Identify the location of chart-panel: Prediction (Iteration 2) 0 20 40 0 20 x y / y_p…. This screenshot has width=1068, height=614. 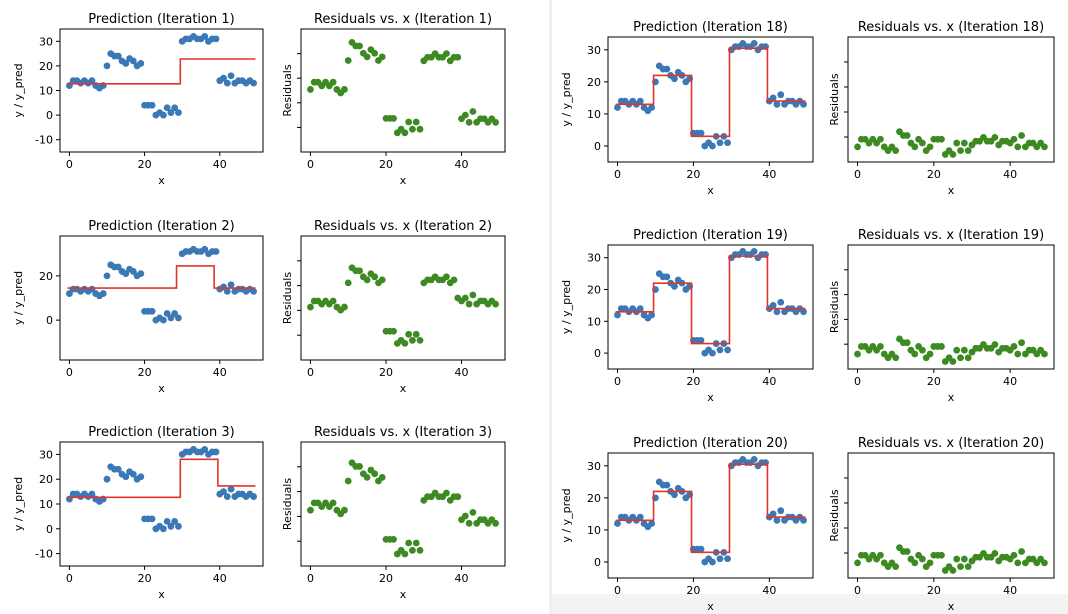
(138, 307).